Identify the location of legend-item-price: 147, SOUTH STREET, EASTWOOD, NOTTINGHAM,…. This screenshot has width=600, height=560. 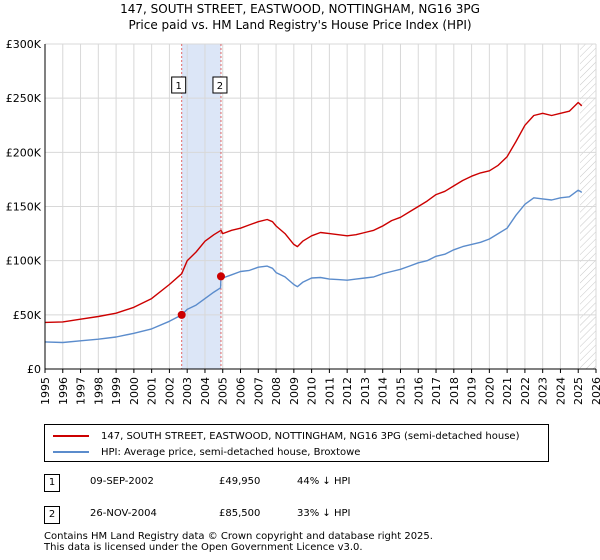
(286, 436).